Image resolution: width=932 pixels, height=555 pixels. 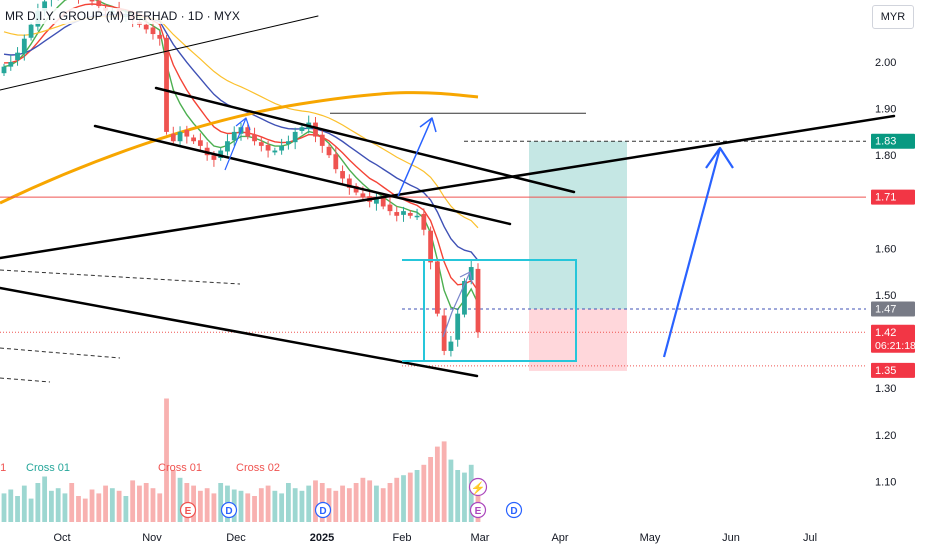 What do you see at coordinates (885, 198) in the screenshot?
I see `price-label: 1.71` at bounding box center [885, 198].